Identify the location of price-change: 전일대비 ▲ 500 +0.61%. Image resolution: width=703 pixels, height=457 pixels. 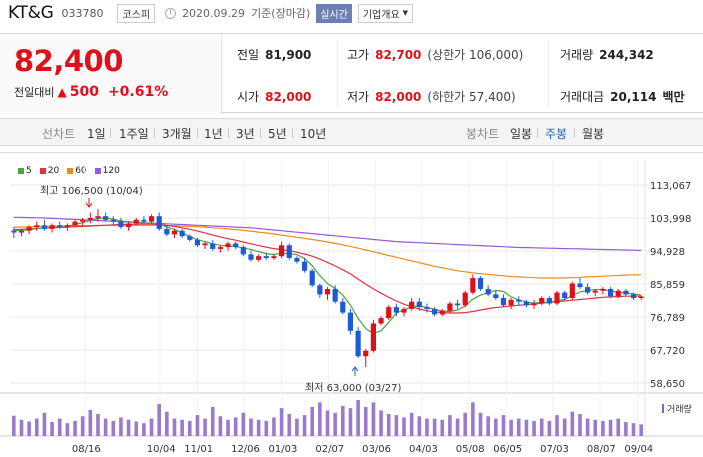
(91, 92).